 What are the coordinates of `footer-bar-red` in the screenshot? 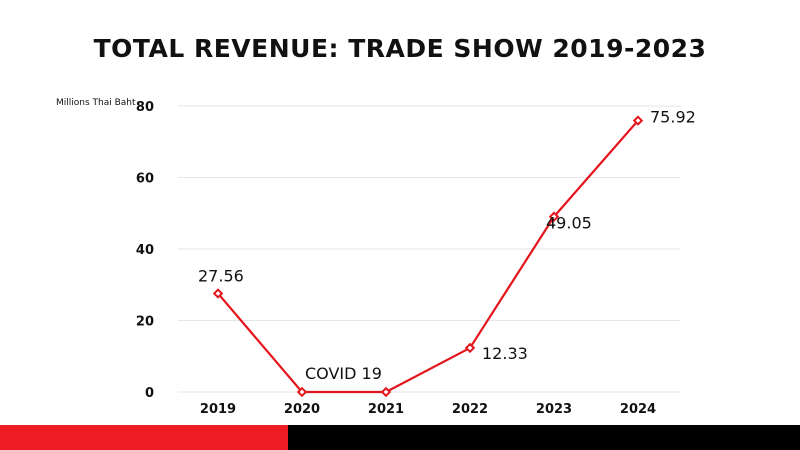 It's located at (144, 437).